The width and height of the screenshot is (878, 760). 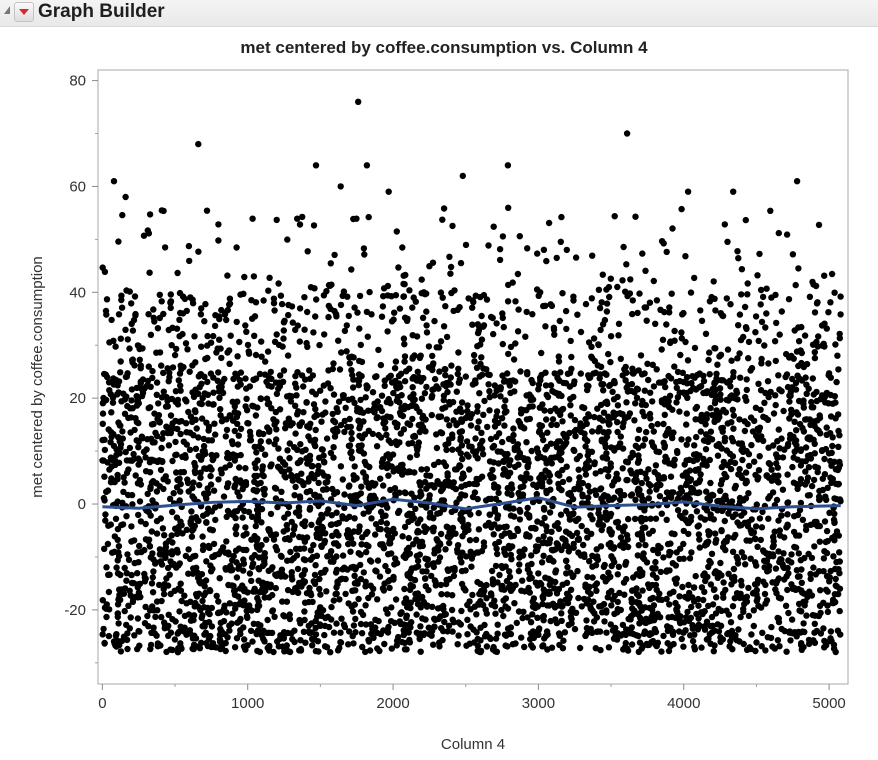 What do you see at coordinates (7, 10) in the screenshot?
I see `disclosure-triangle-icon` at bounding box center [7, 10].